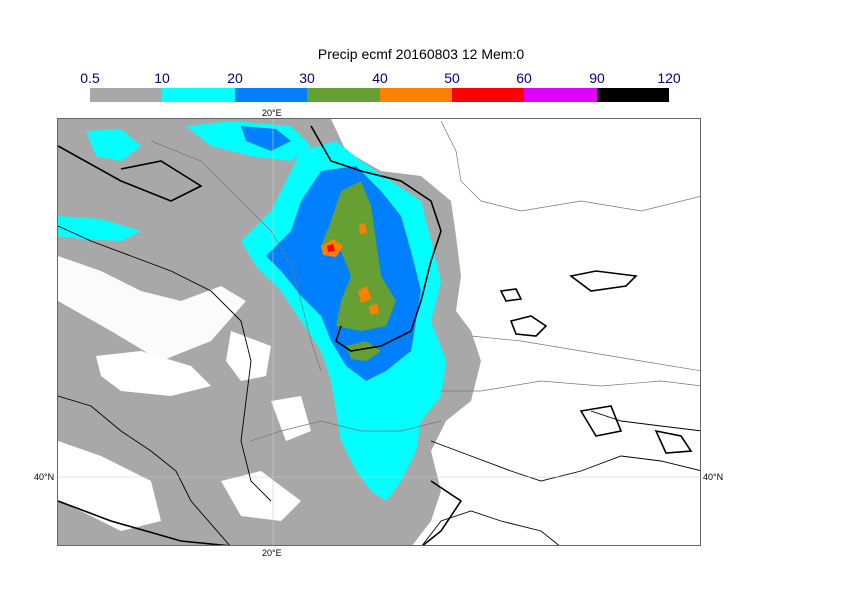 The image size is (842, 596). What do you see at coordinates (90, 78) in the screenshot?
I see `colorbar-tick: 0.5` at bounding box center [90, 78].